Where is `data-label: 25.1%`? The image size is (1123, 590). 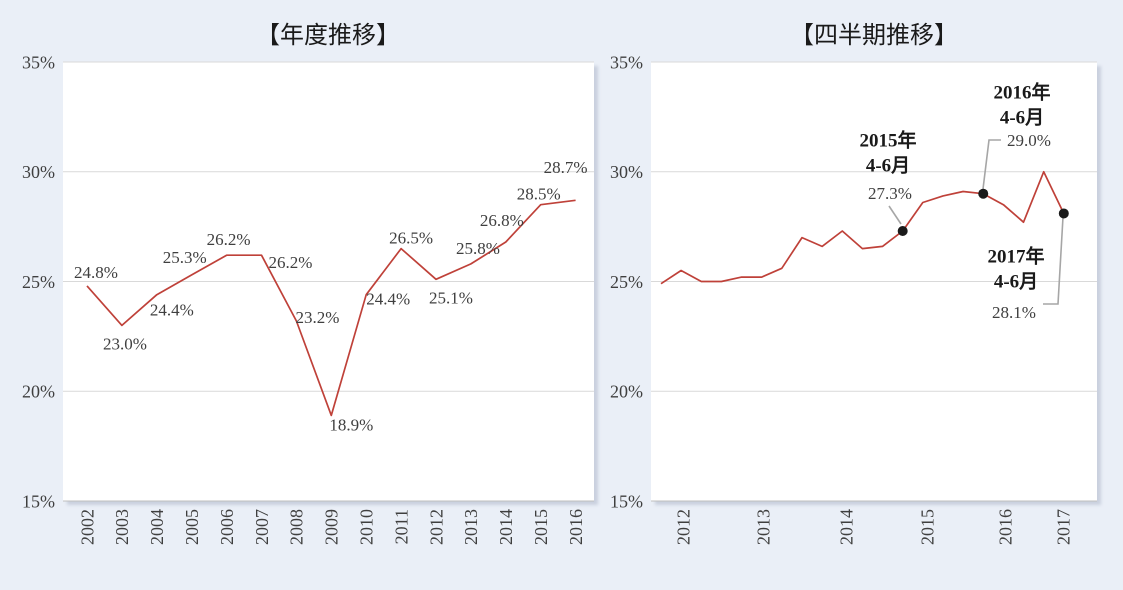 data-label: 25.1% is located at coordinates (451, 297).